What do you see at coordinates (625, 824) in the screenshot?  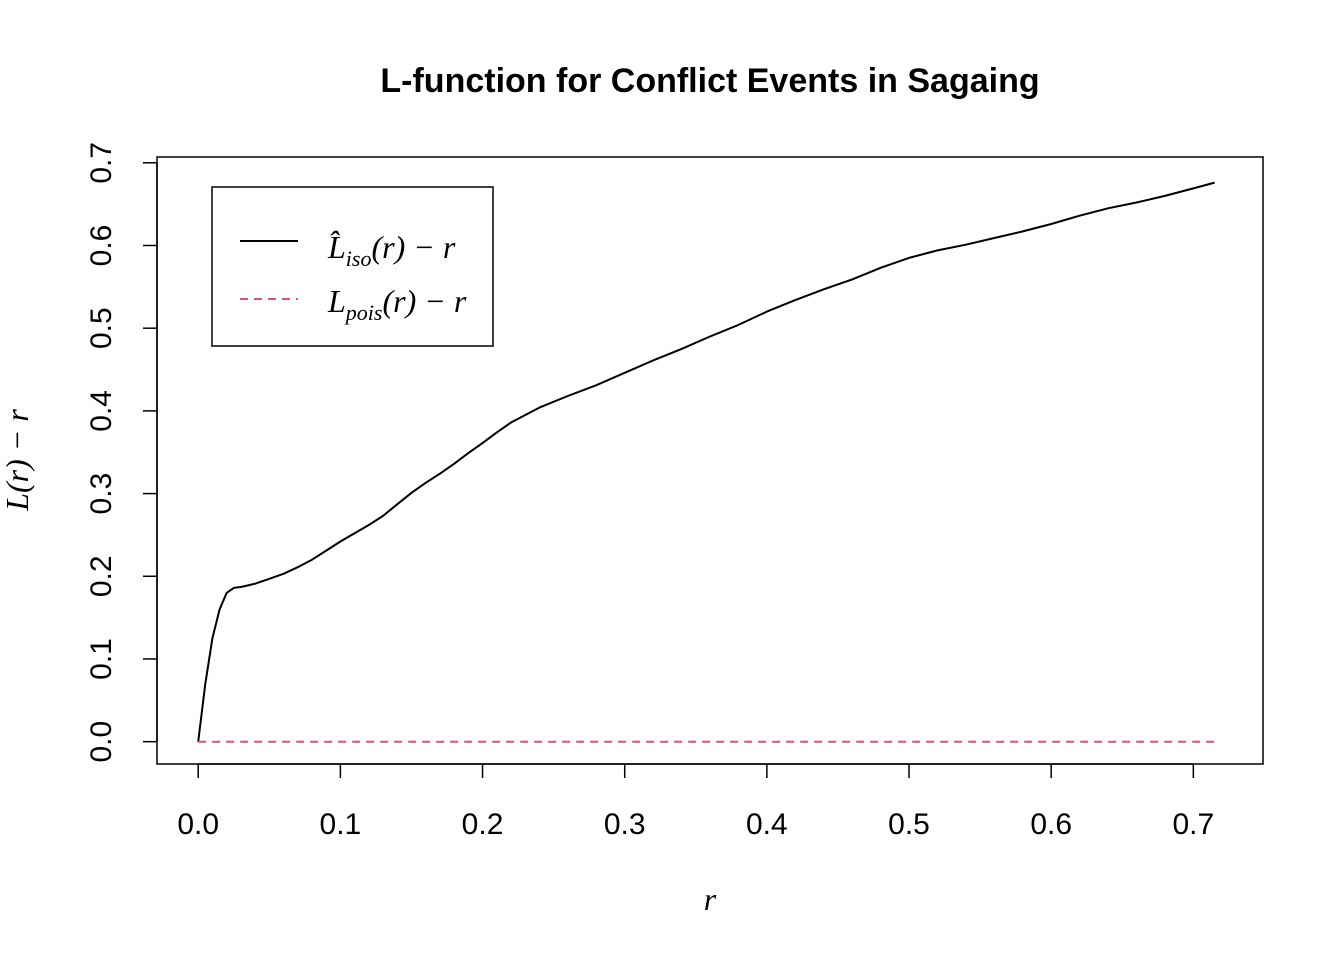 I see `x-tick-label: 0.3` at bounding box center [625, 824].